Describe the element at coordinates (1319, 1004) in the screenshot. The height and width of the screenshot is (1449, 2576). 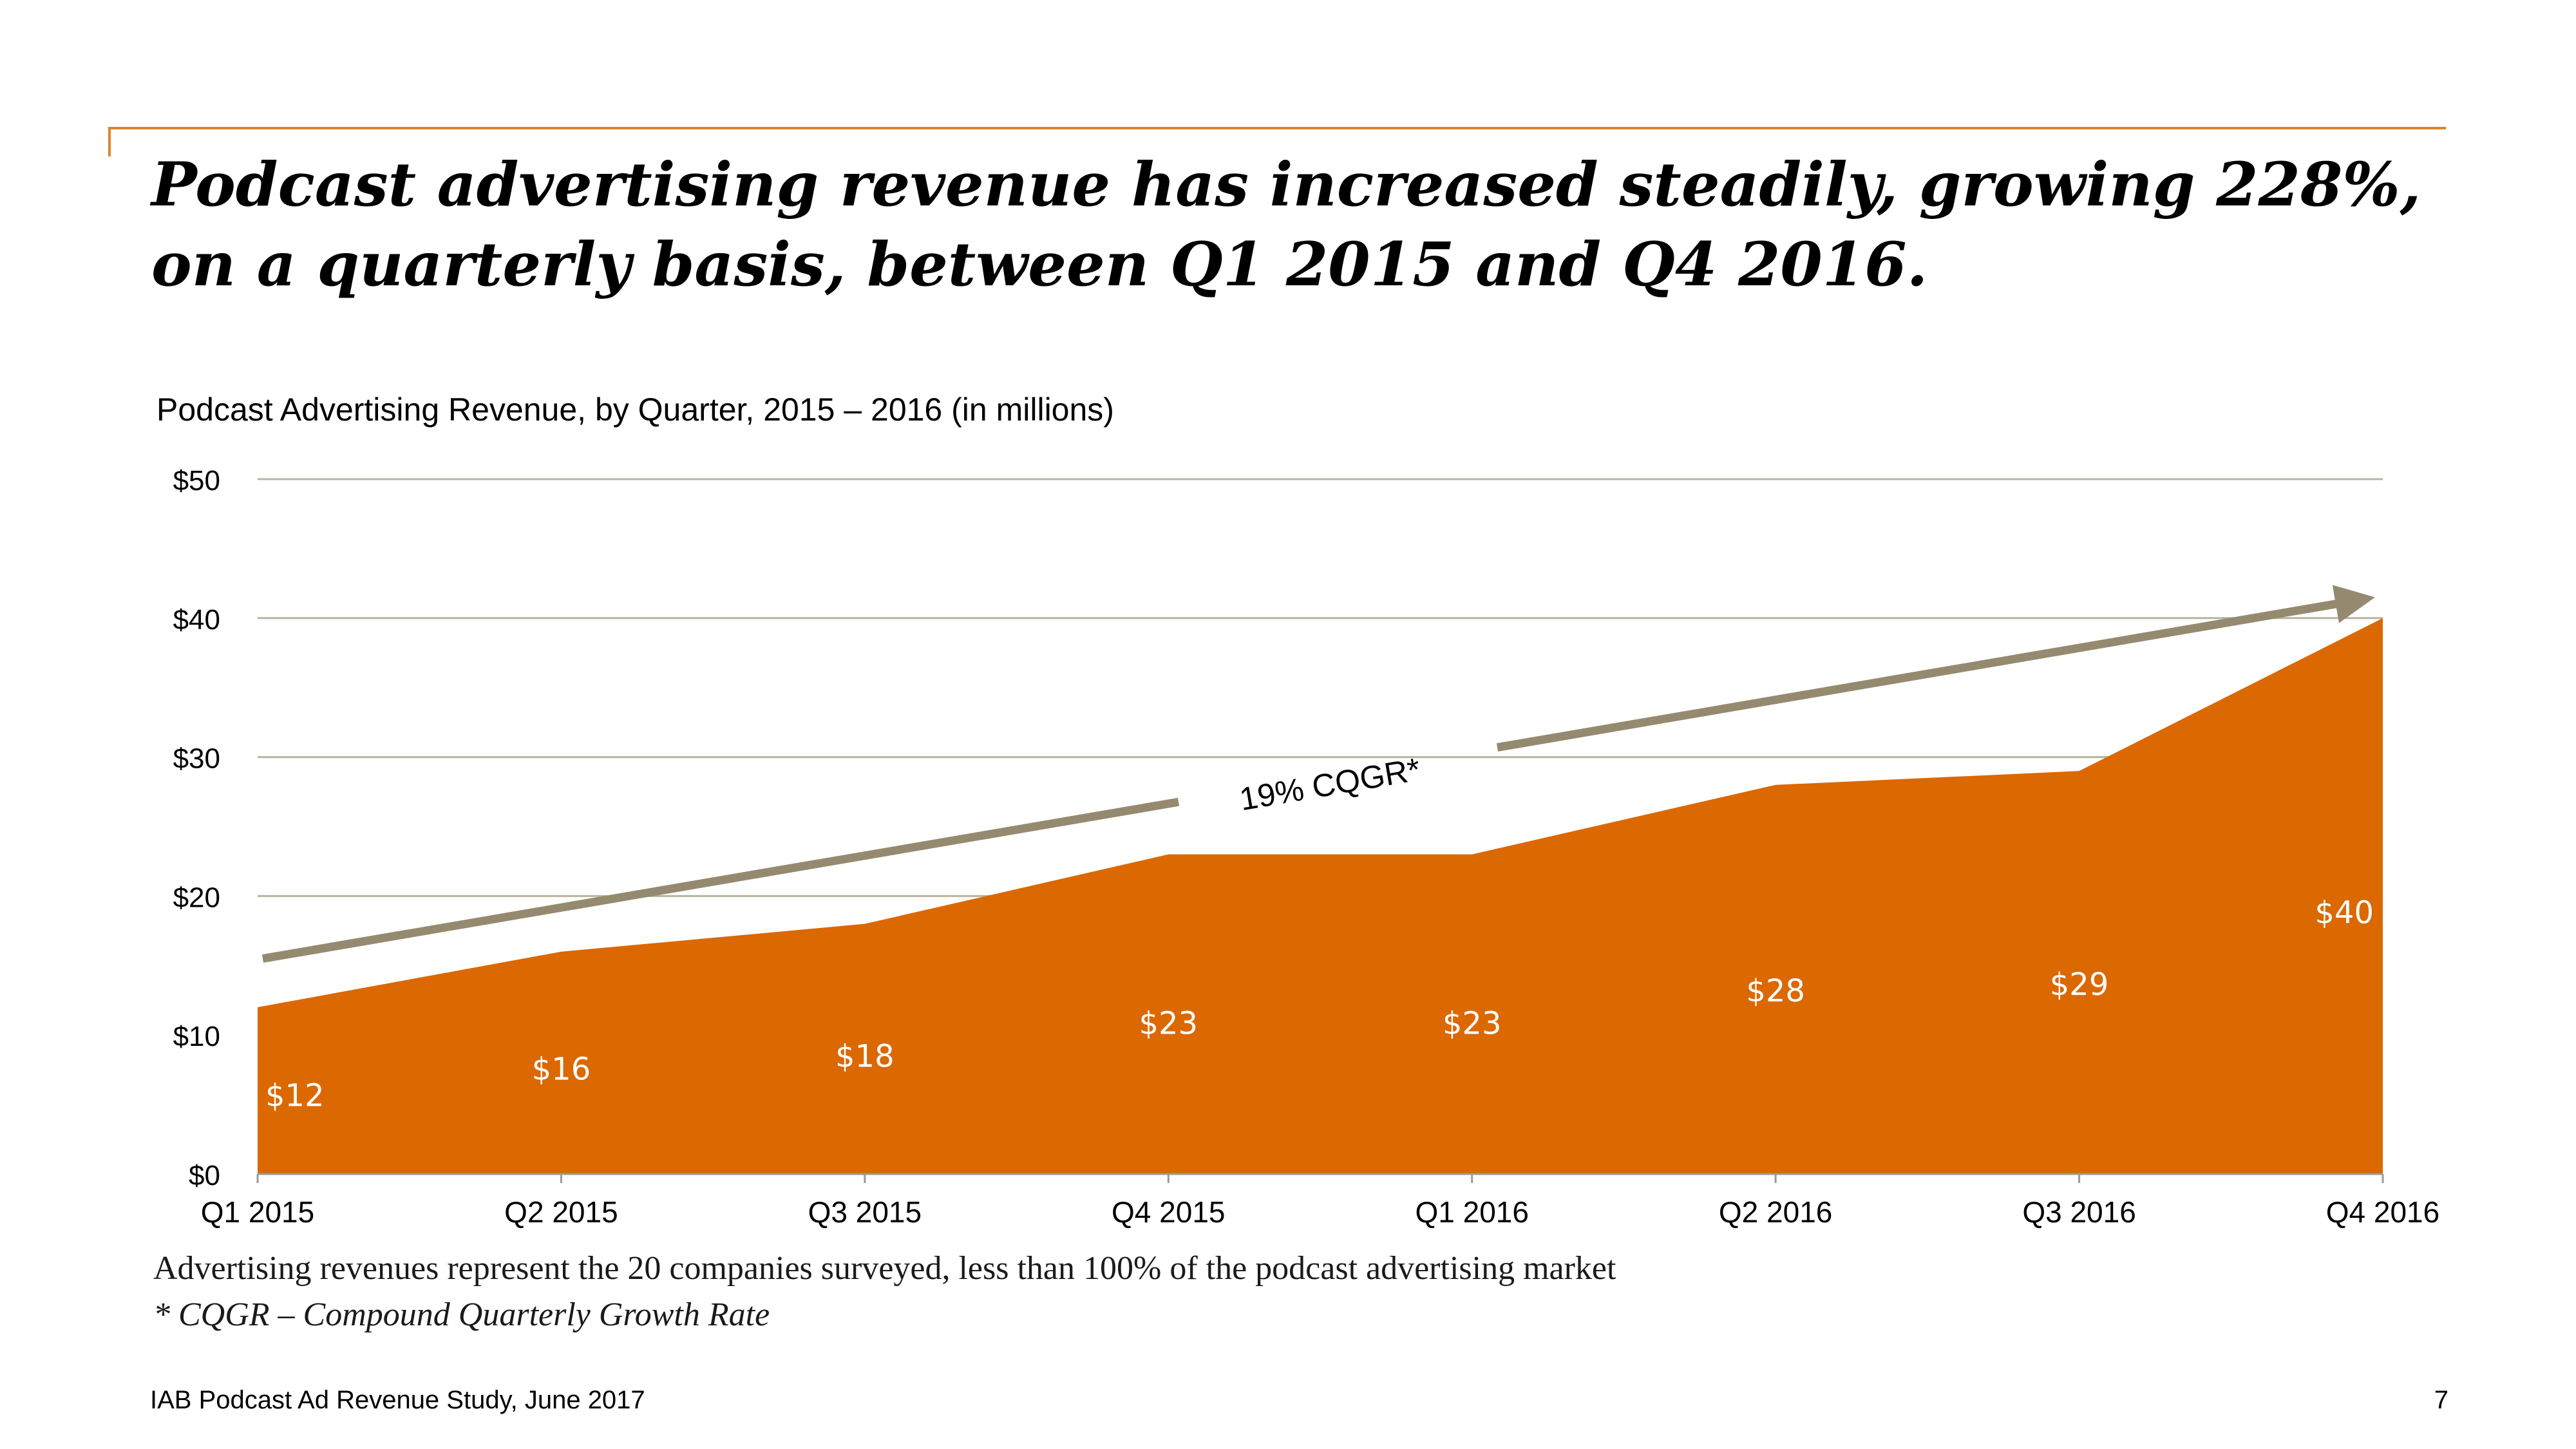
I see `data-labels: $12 $16 $18 $23 $23 $28 $29 $40` at that location.